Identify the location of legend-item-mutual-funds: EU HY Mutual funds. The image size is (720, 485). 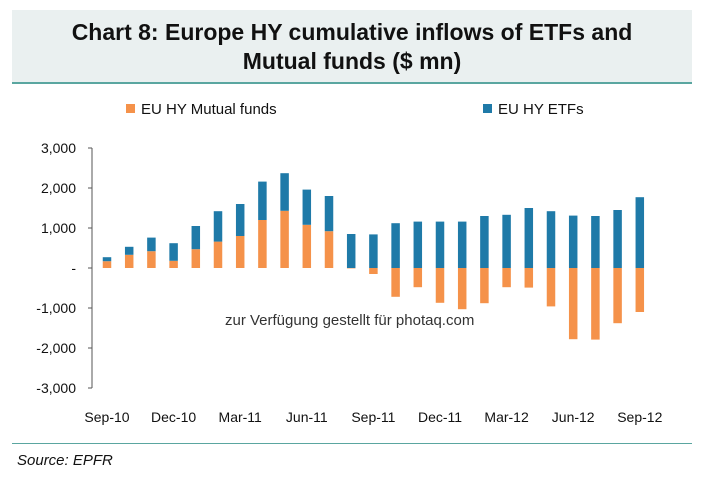
(201, 109).